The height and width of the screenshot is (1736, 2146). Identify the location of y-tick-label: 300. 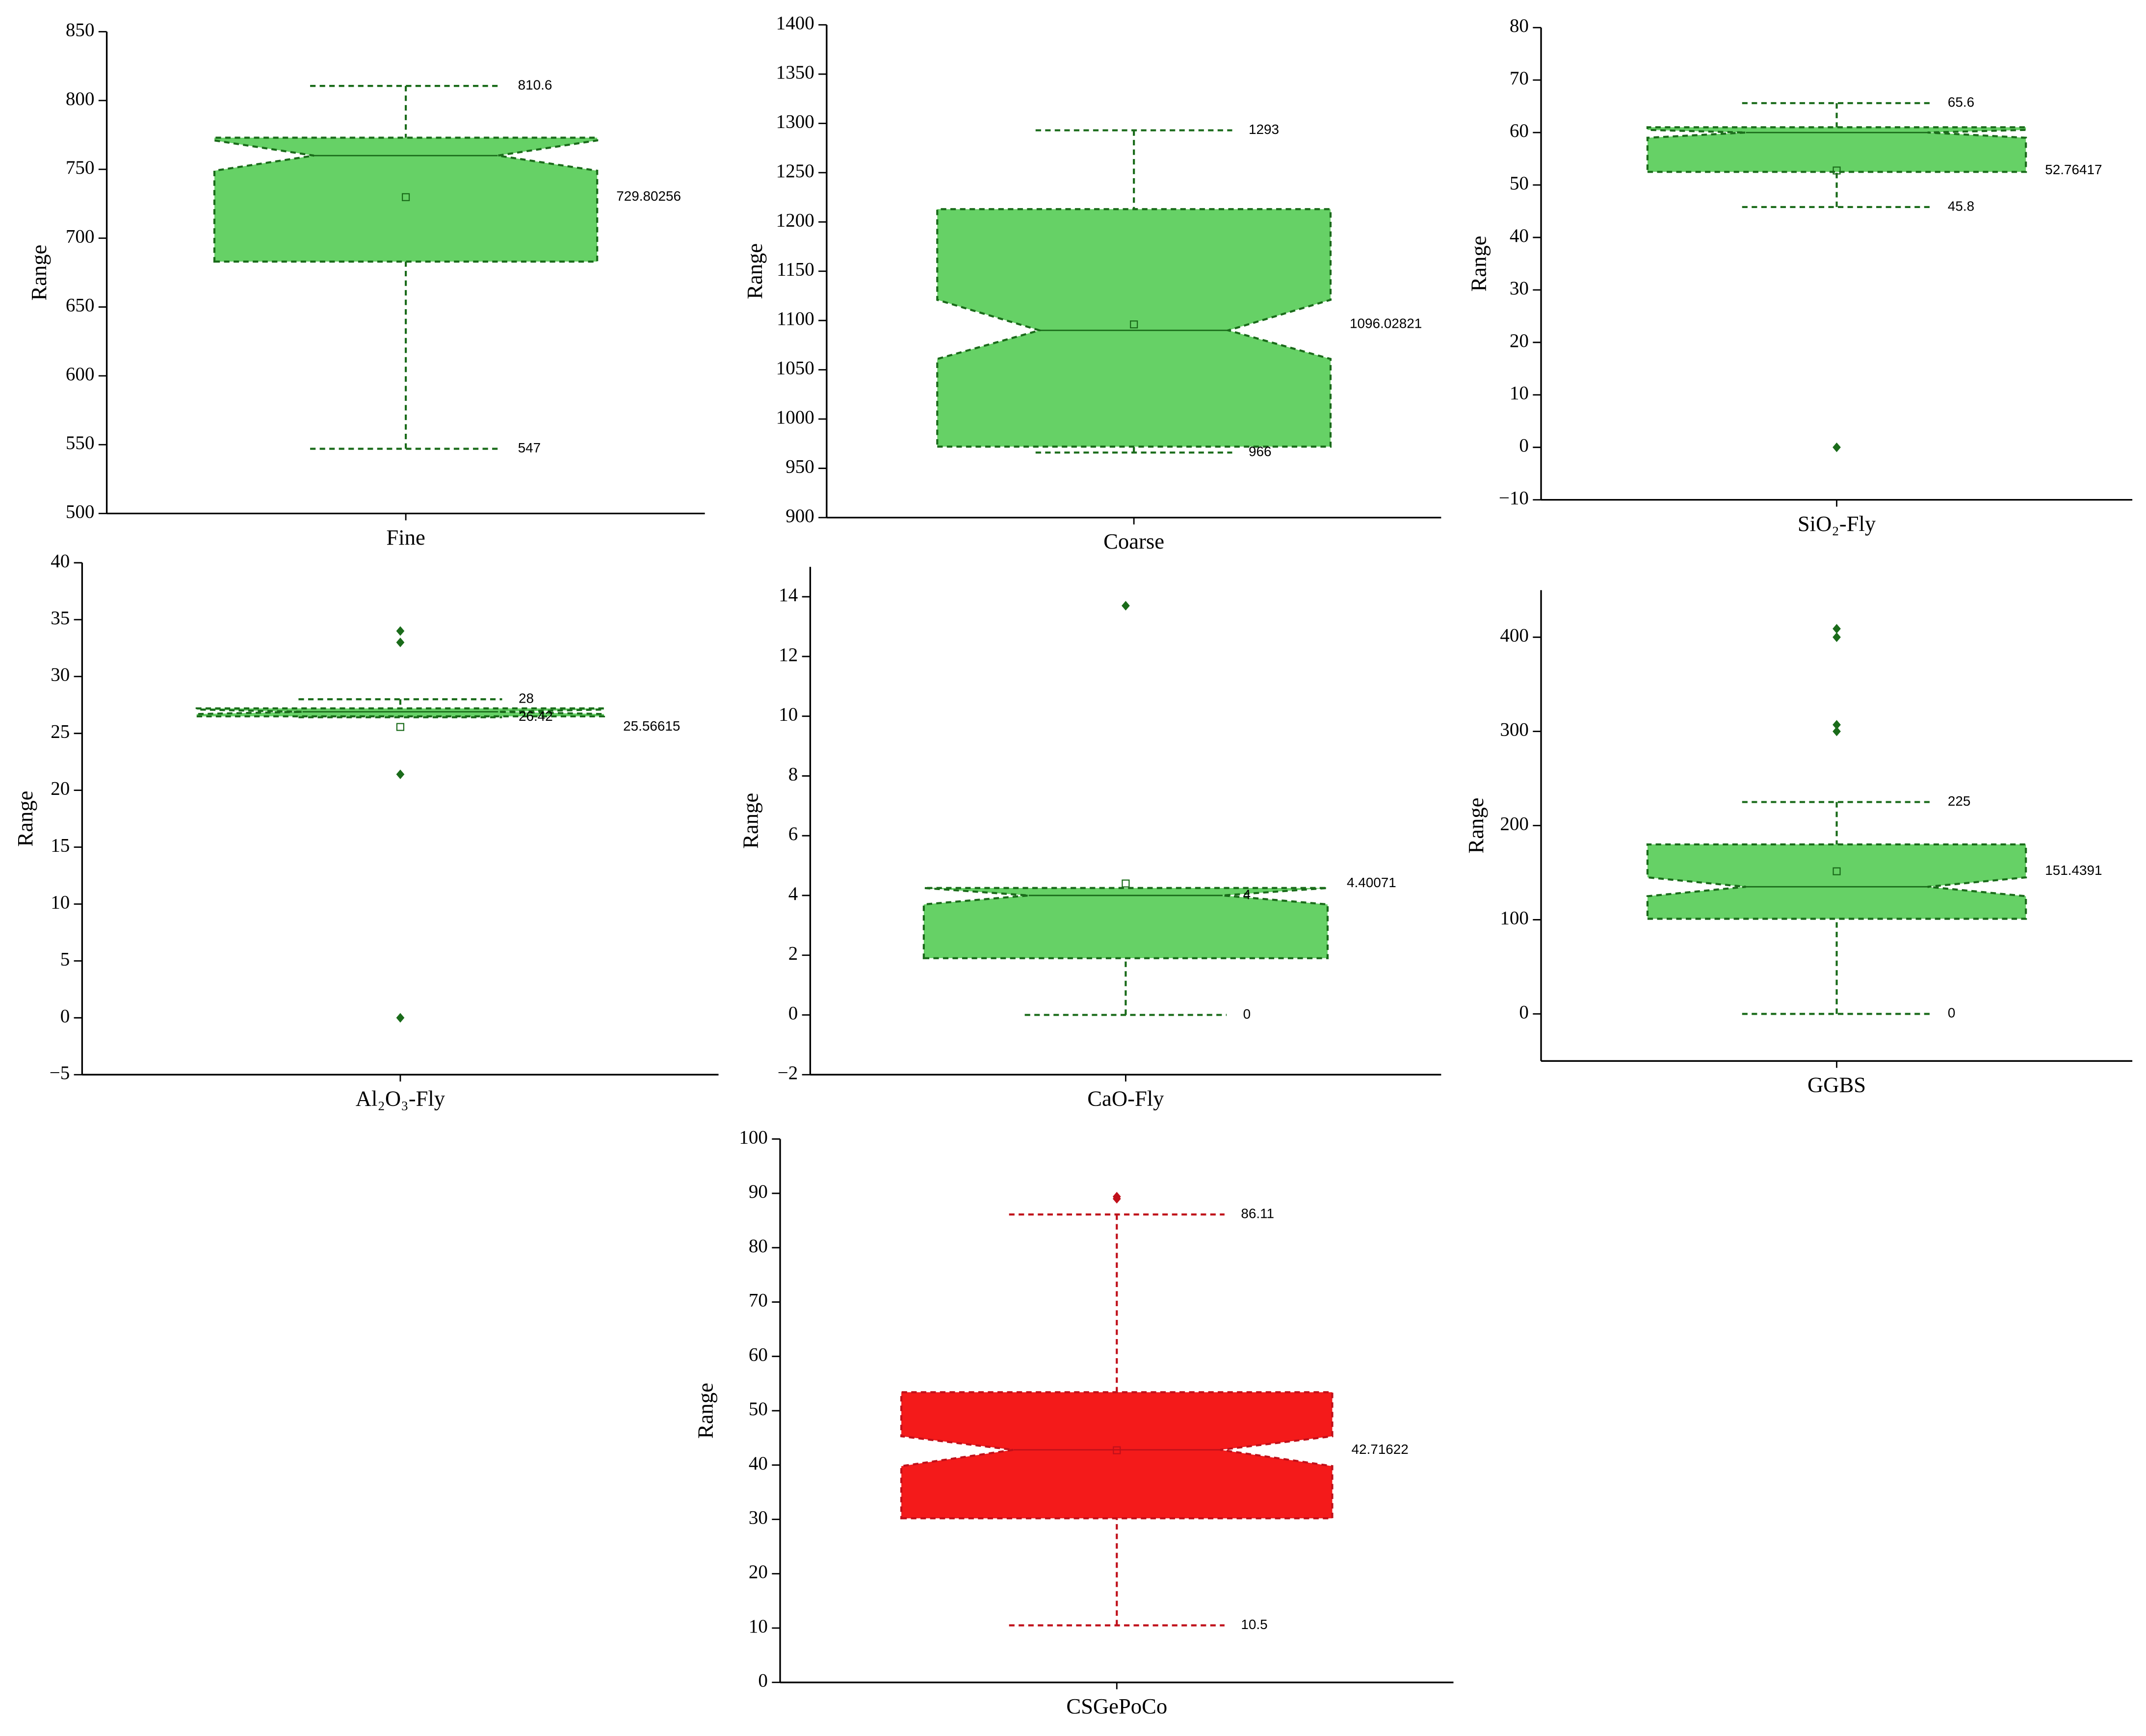
(1514, 729).